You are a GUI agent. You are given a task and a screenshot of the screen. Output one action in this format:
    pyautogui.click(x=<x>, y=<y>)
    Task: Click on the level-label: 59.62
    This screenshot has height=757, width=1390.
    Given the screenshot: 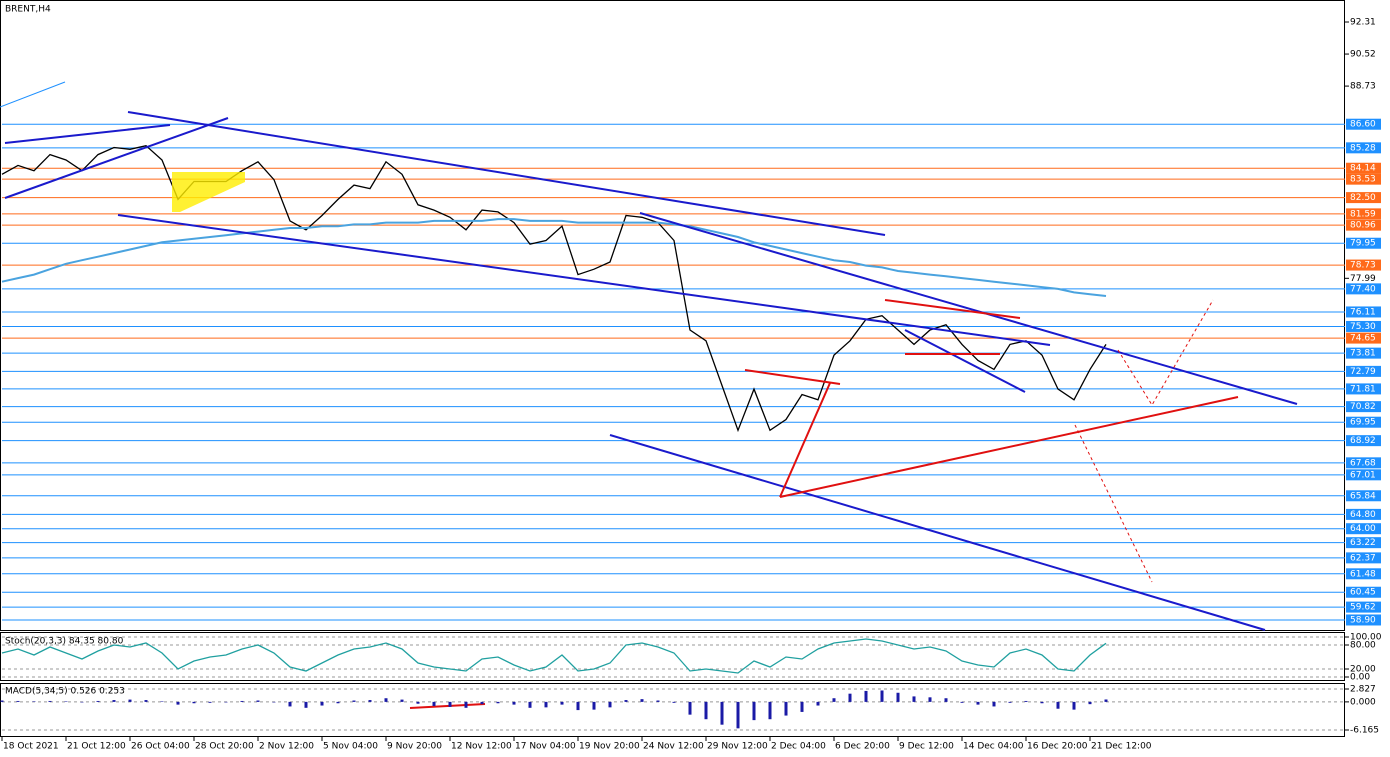 What is the action you would take?
    pyautogui.click(x=1363, y=608)
    